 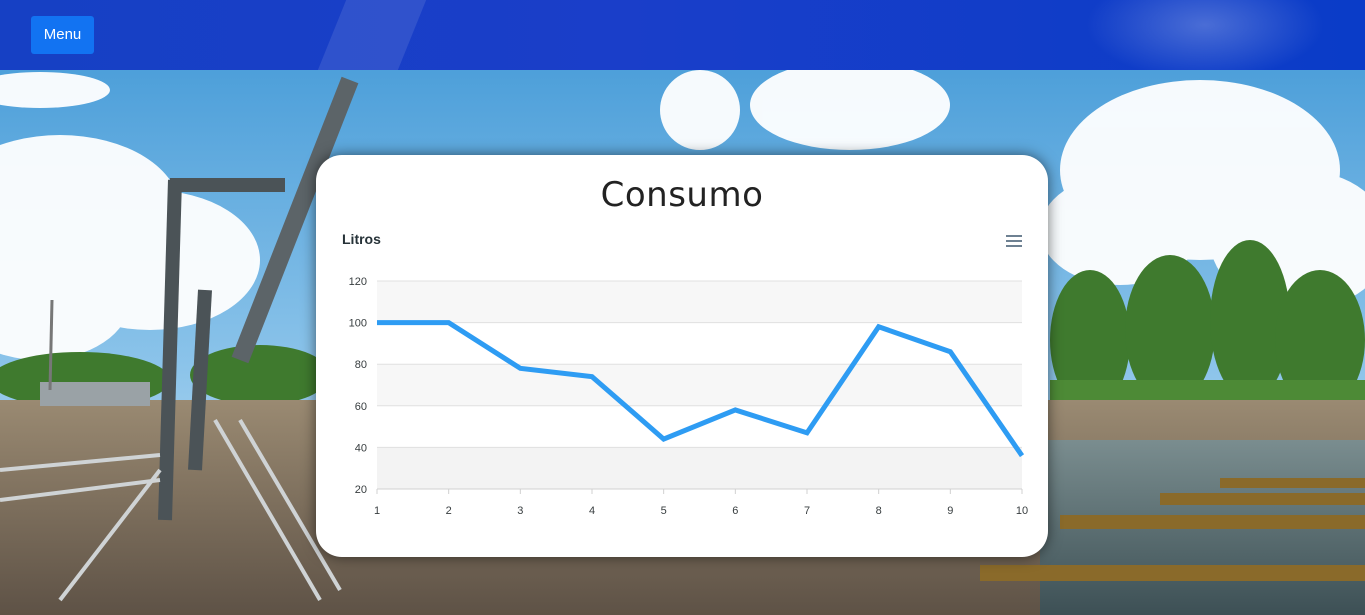 What do you see at coordinates (1205, 35) in the screenshot?
I see `topbar-glow` at bounding box center [1205, 35].